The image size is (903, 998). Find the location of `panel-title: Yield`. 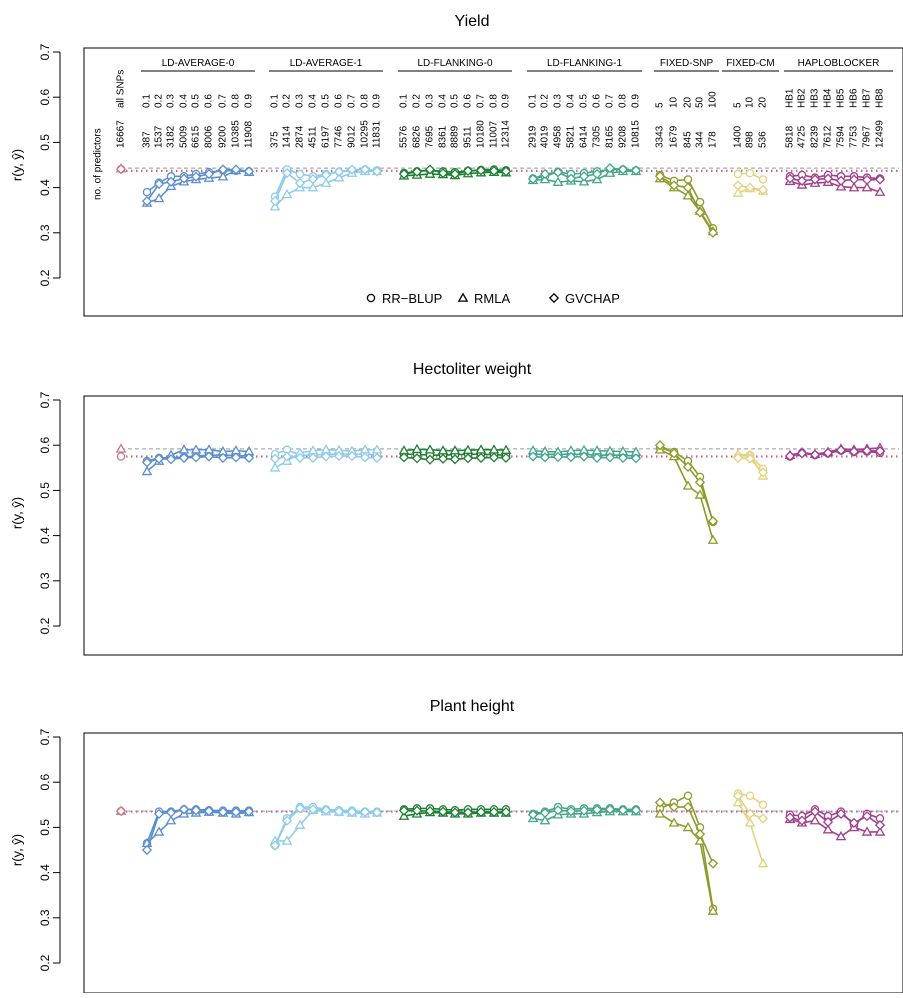

panel-title: Yield is located at coordinates (472, 21).